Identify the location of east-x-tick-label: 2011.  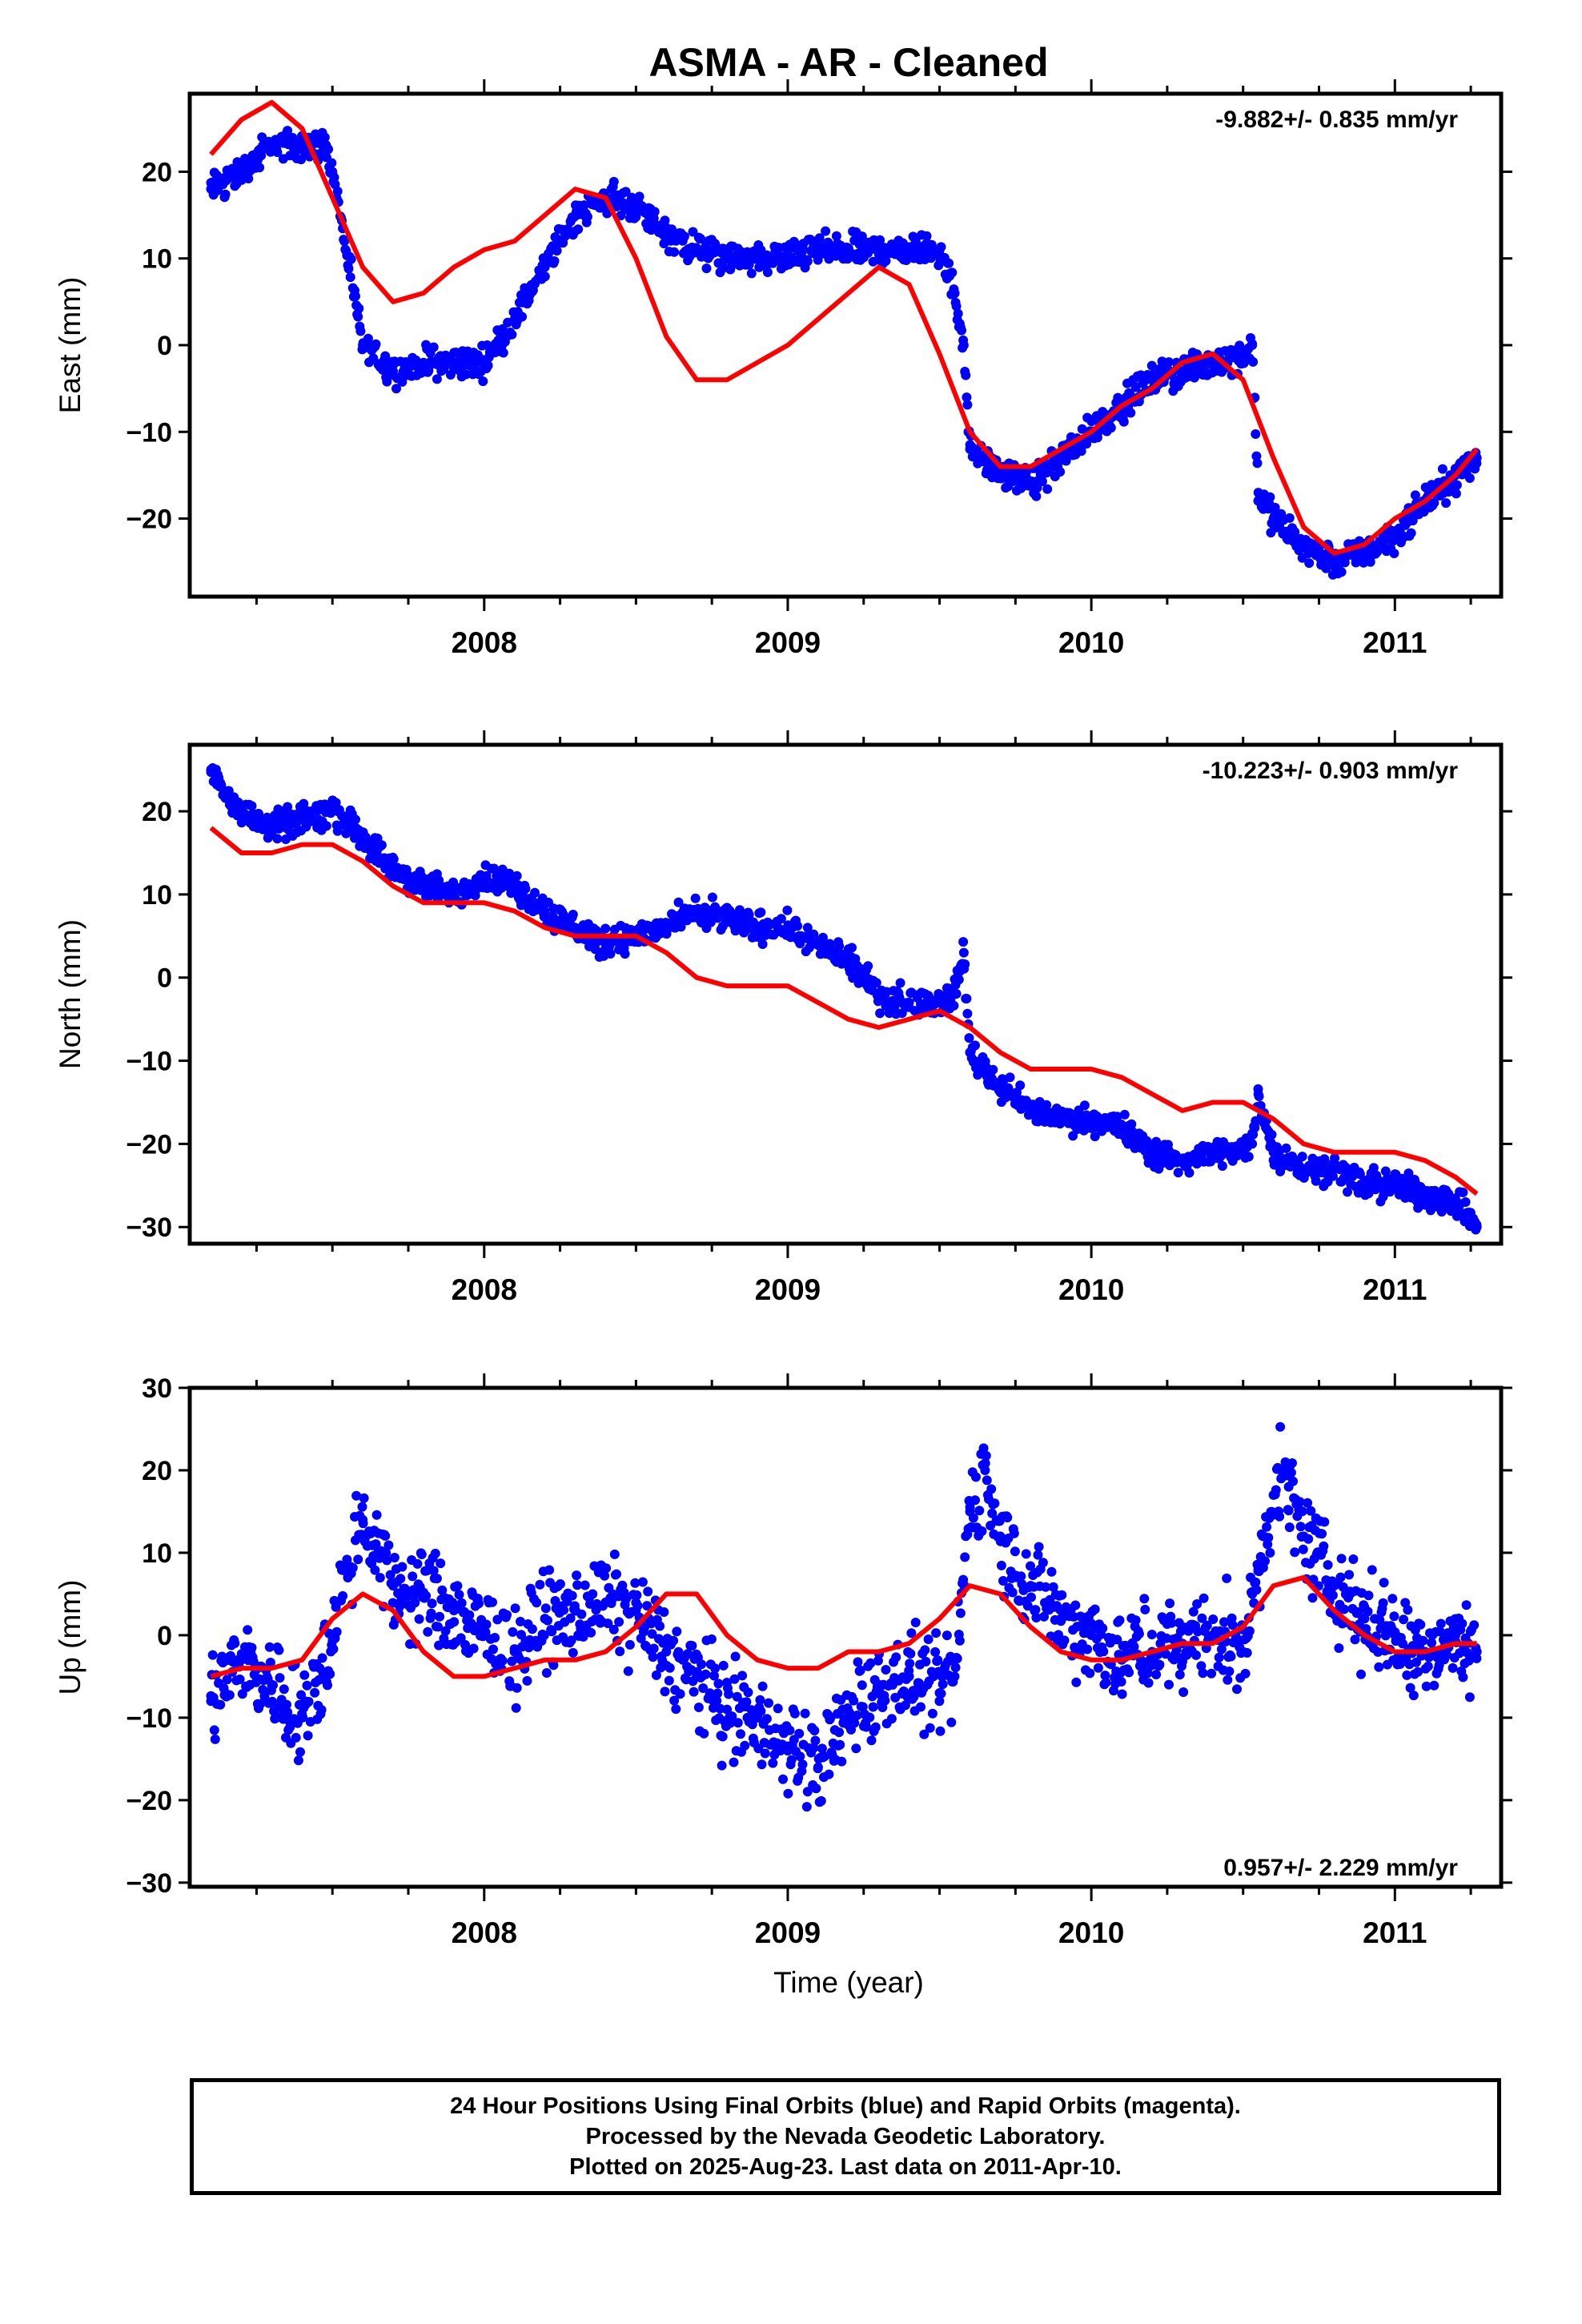
(1395, 642).